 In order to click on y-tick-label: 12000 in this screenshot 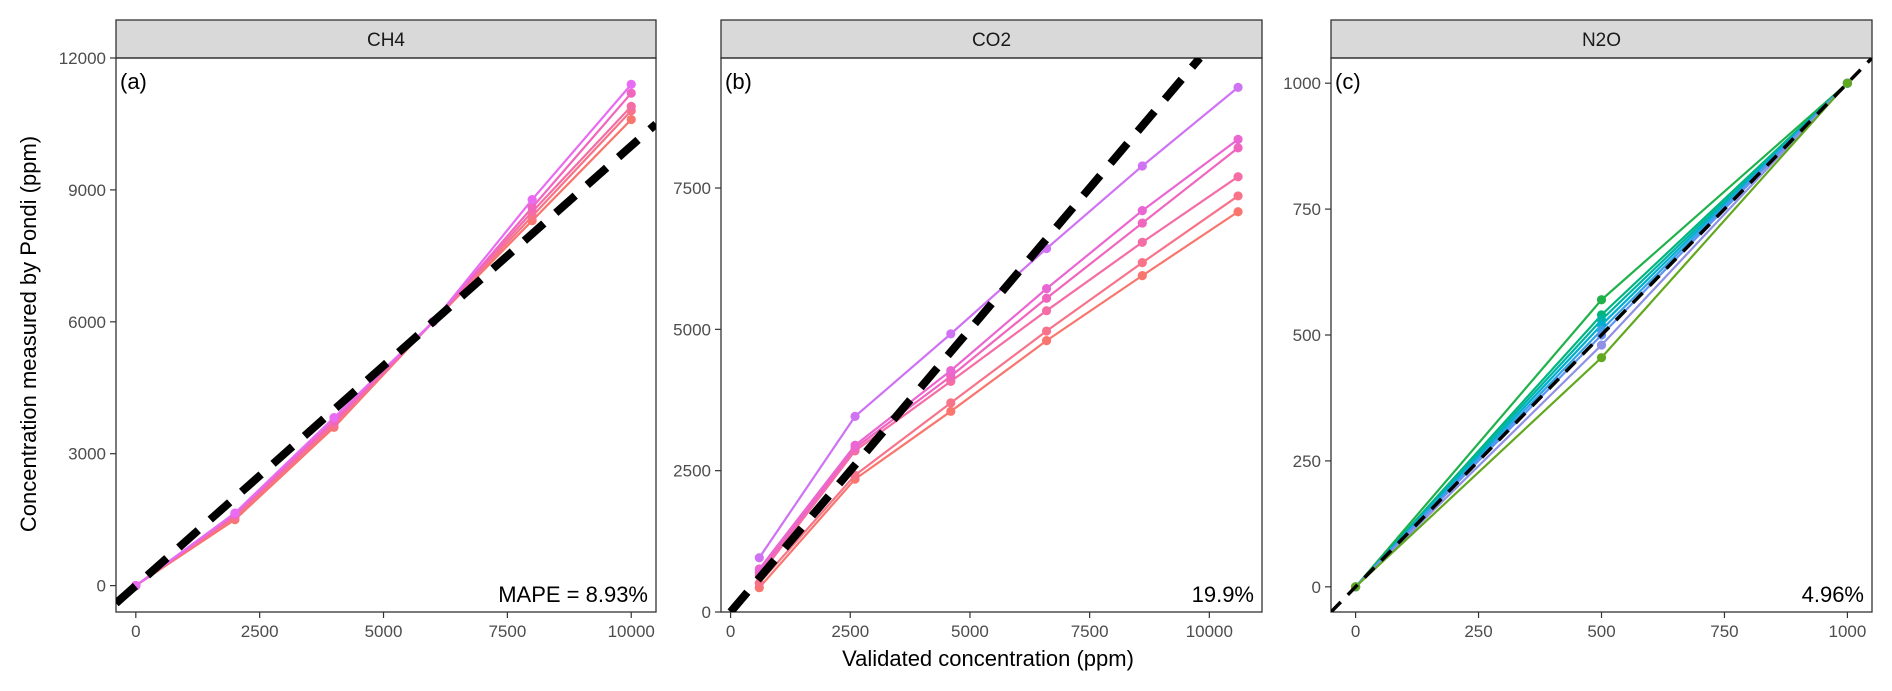, I will do `click(82, 58)`.